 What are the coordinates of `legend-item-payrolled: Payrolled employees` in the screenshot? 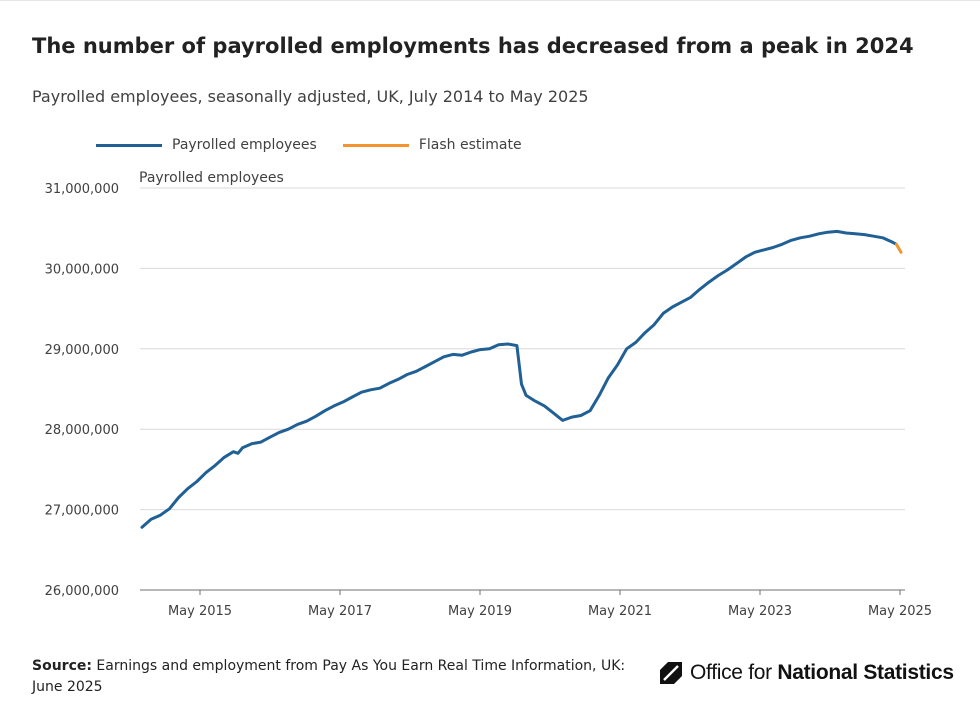 It's located at (206, 145).